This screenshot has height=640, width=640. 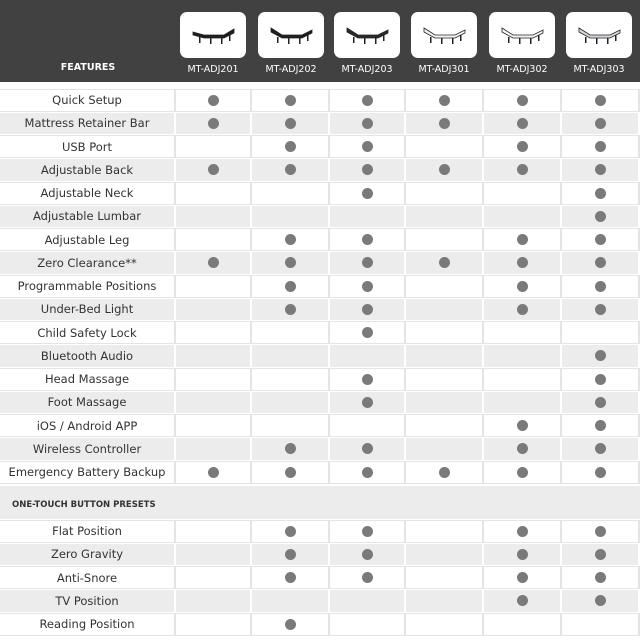 What do you see at coordinates (320, 147) in the screenshot?
I see `table-row: USB Port` at bounding box center [320, 147].